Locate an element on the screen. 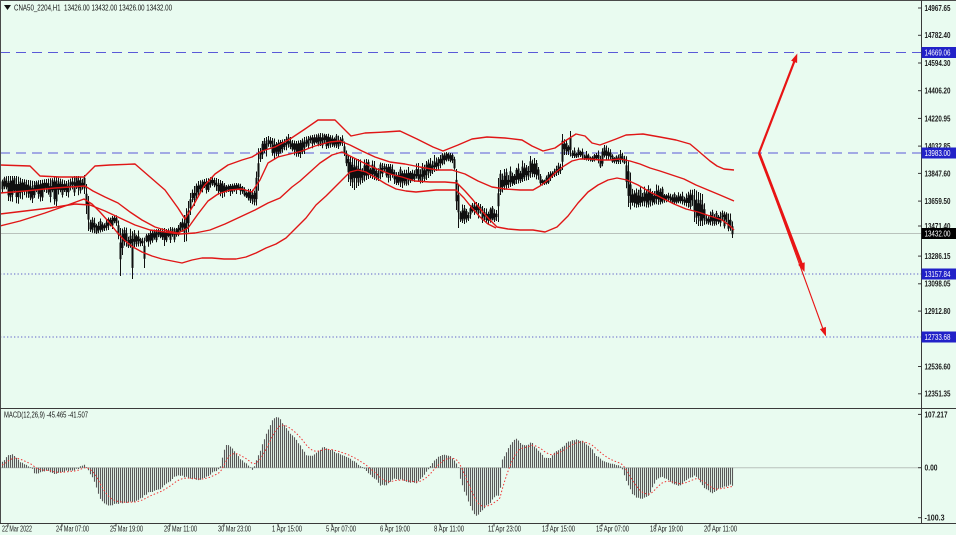  svg-text: 14220.95 is located at coordinates (938, 118).